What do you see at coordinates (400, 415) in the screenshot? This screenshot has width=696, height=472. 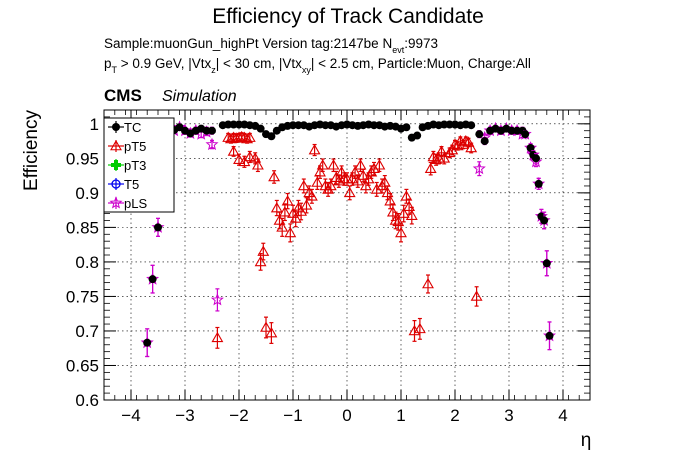 I see `x-tick-label: 1` at bounding box center [400, 415].